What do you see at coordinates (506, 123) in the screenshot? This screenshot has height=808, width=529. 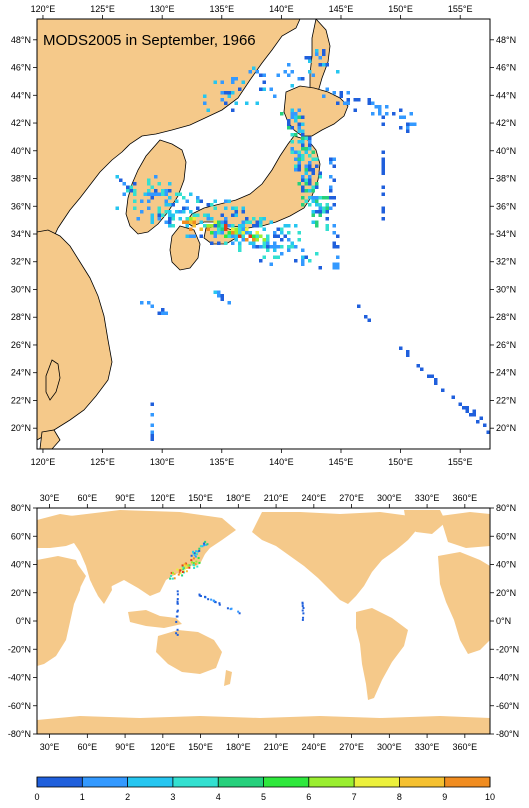 I see `top-lat-label-right: 42°N` at bounding box center [506, 123].